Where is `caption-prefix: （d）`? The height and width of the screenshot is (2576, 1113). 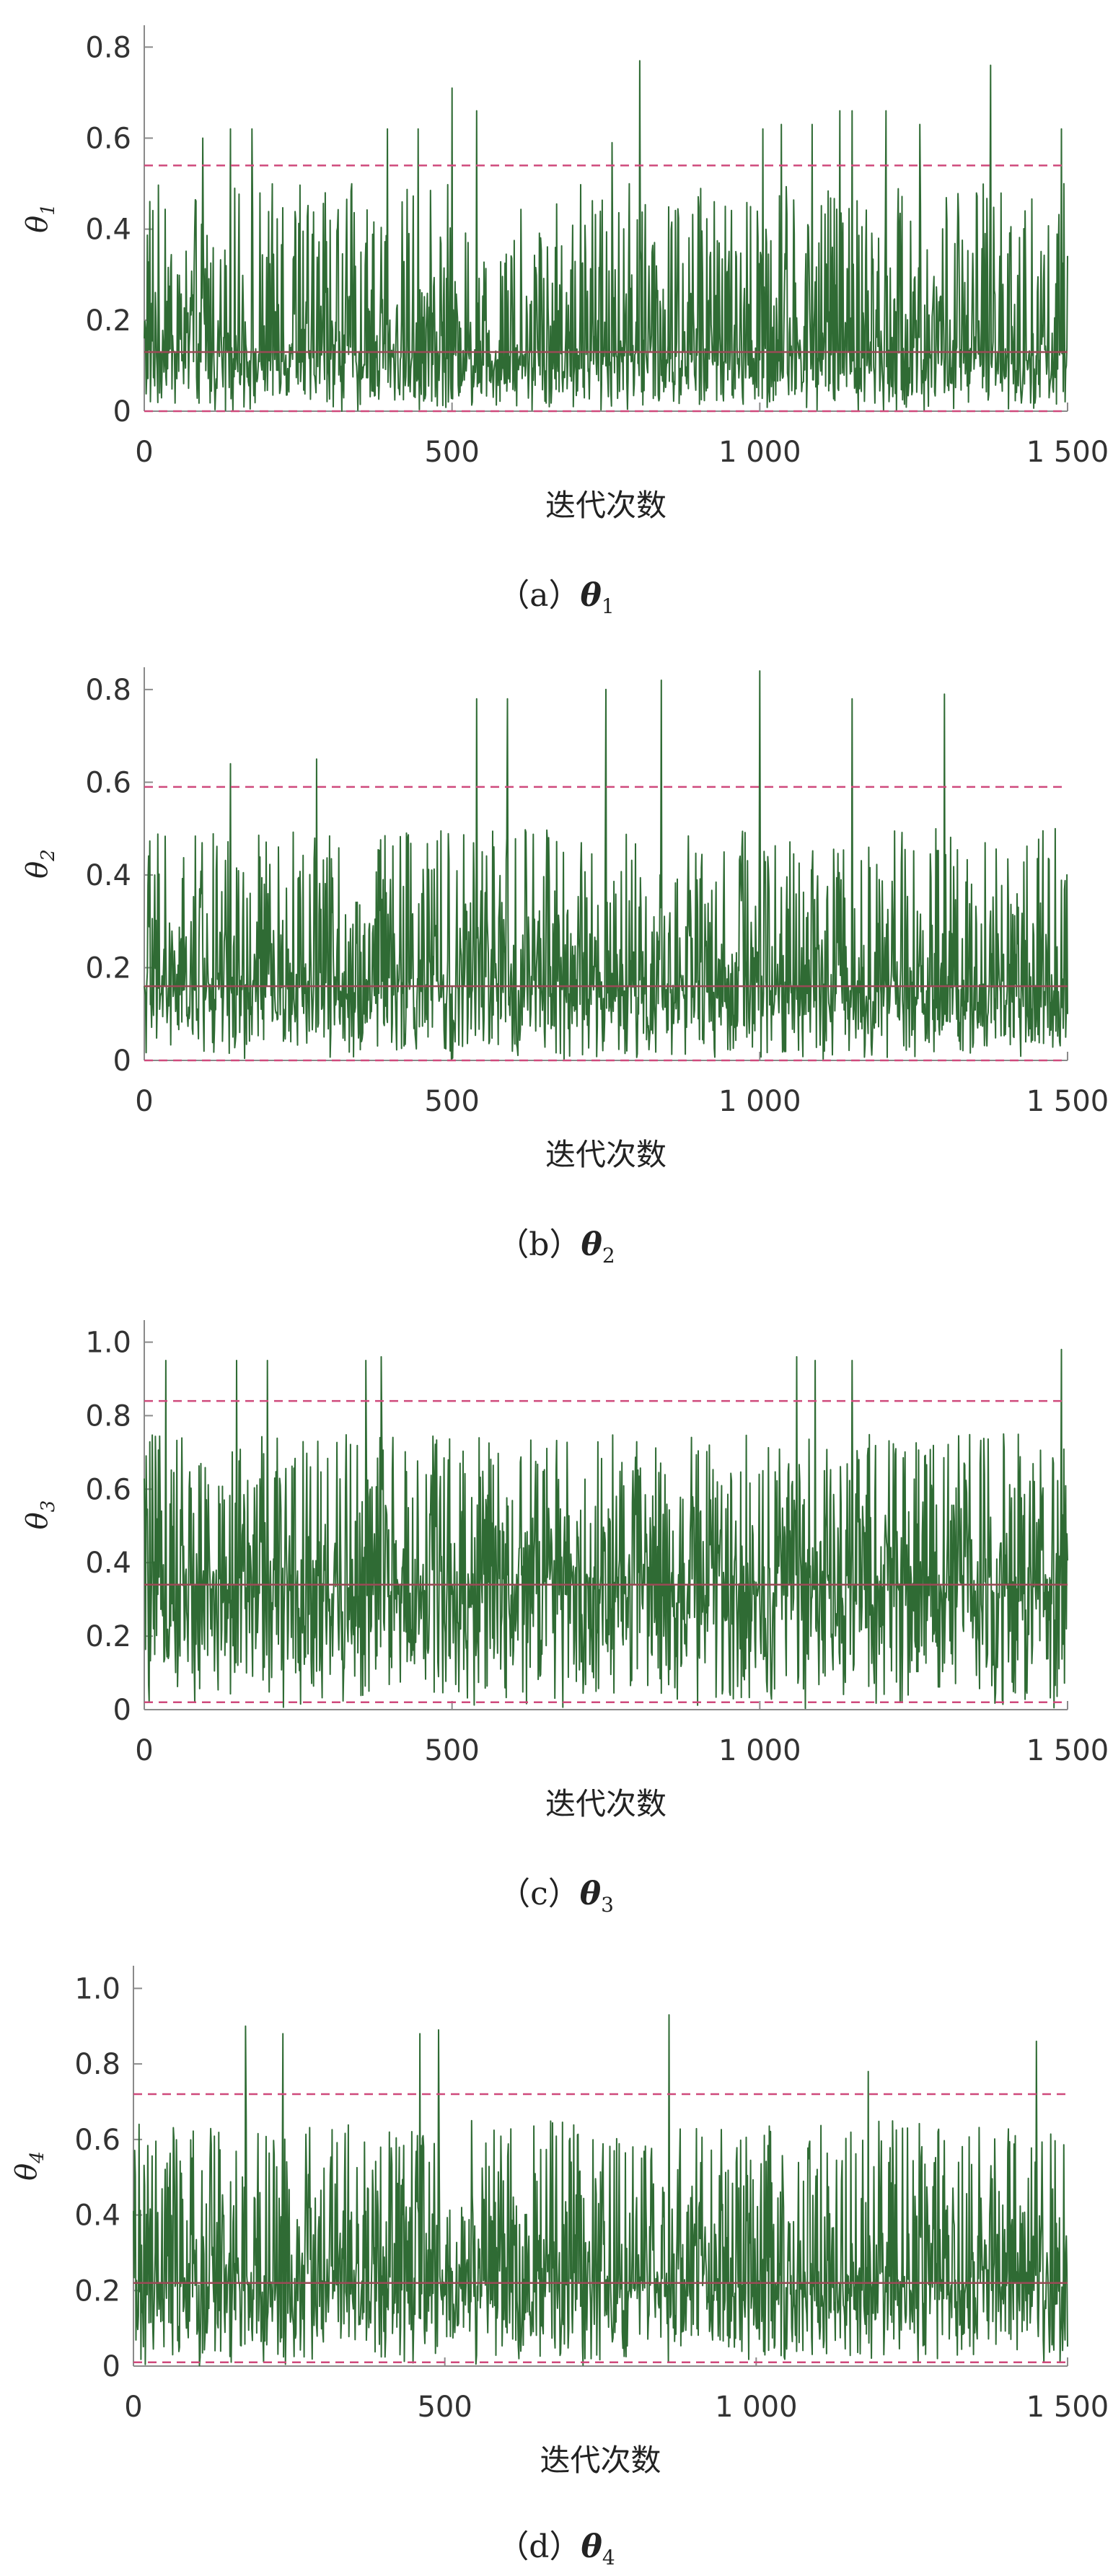
caption-prefix: （d） is located at coordinates (539, 2546).